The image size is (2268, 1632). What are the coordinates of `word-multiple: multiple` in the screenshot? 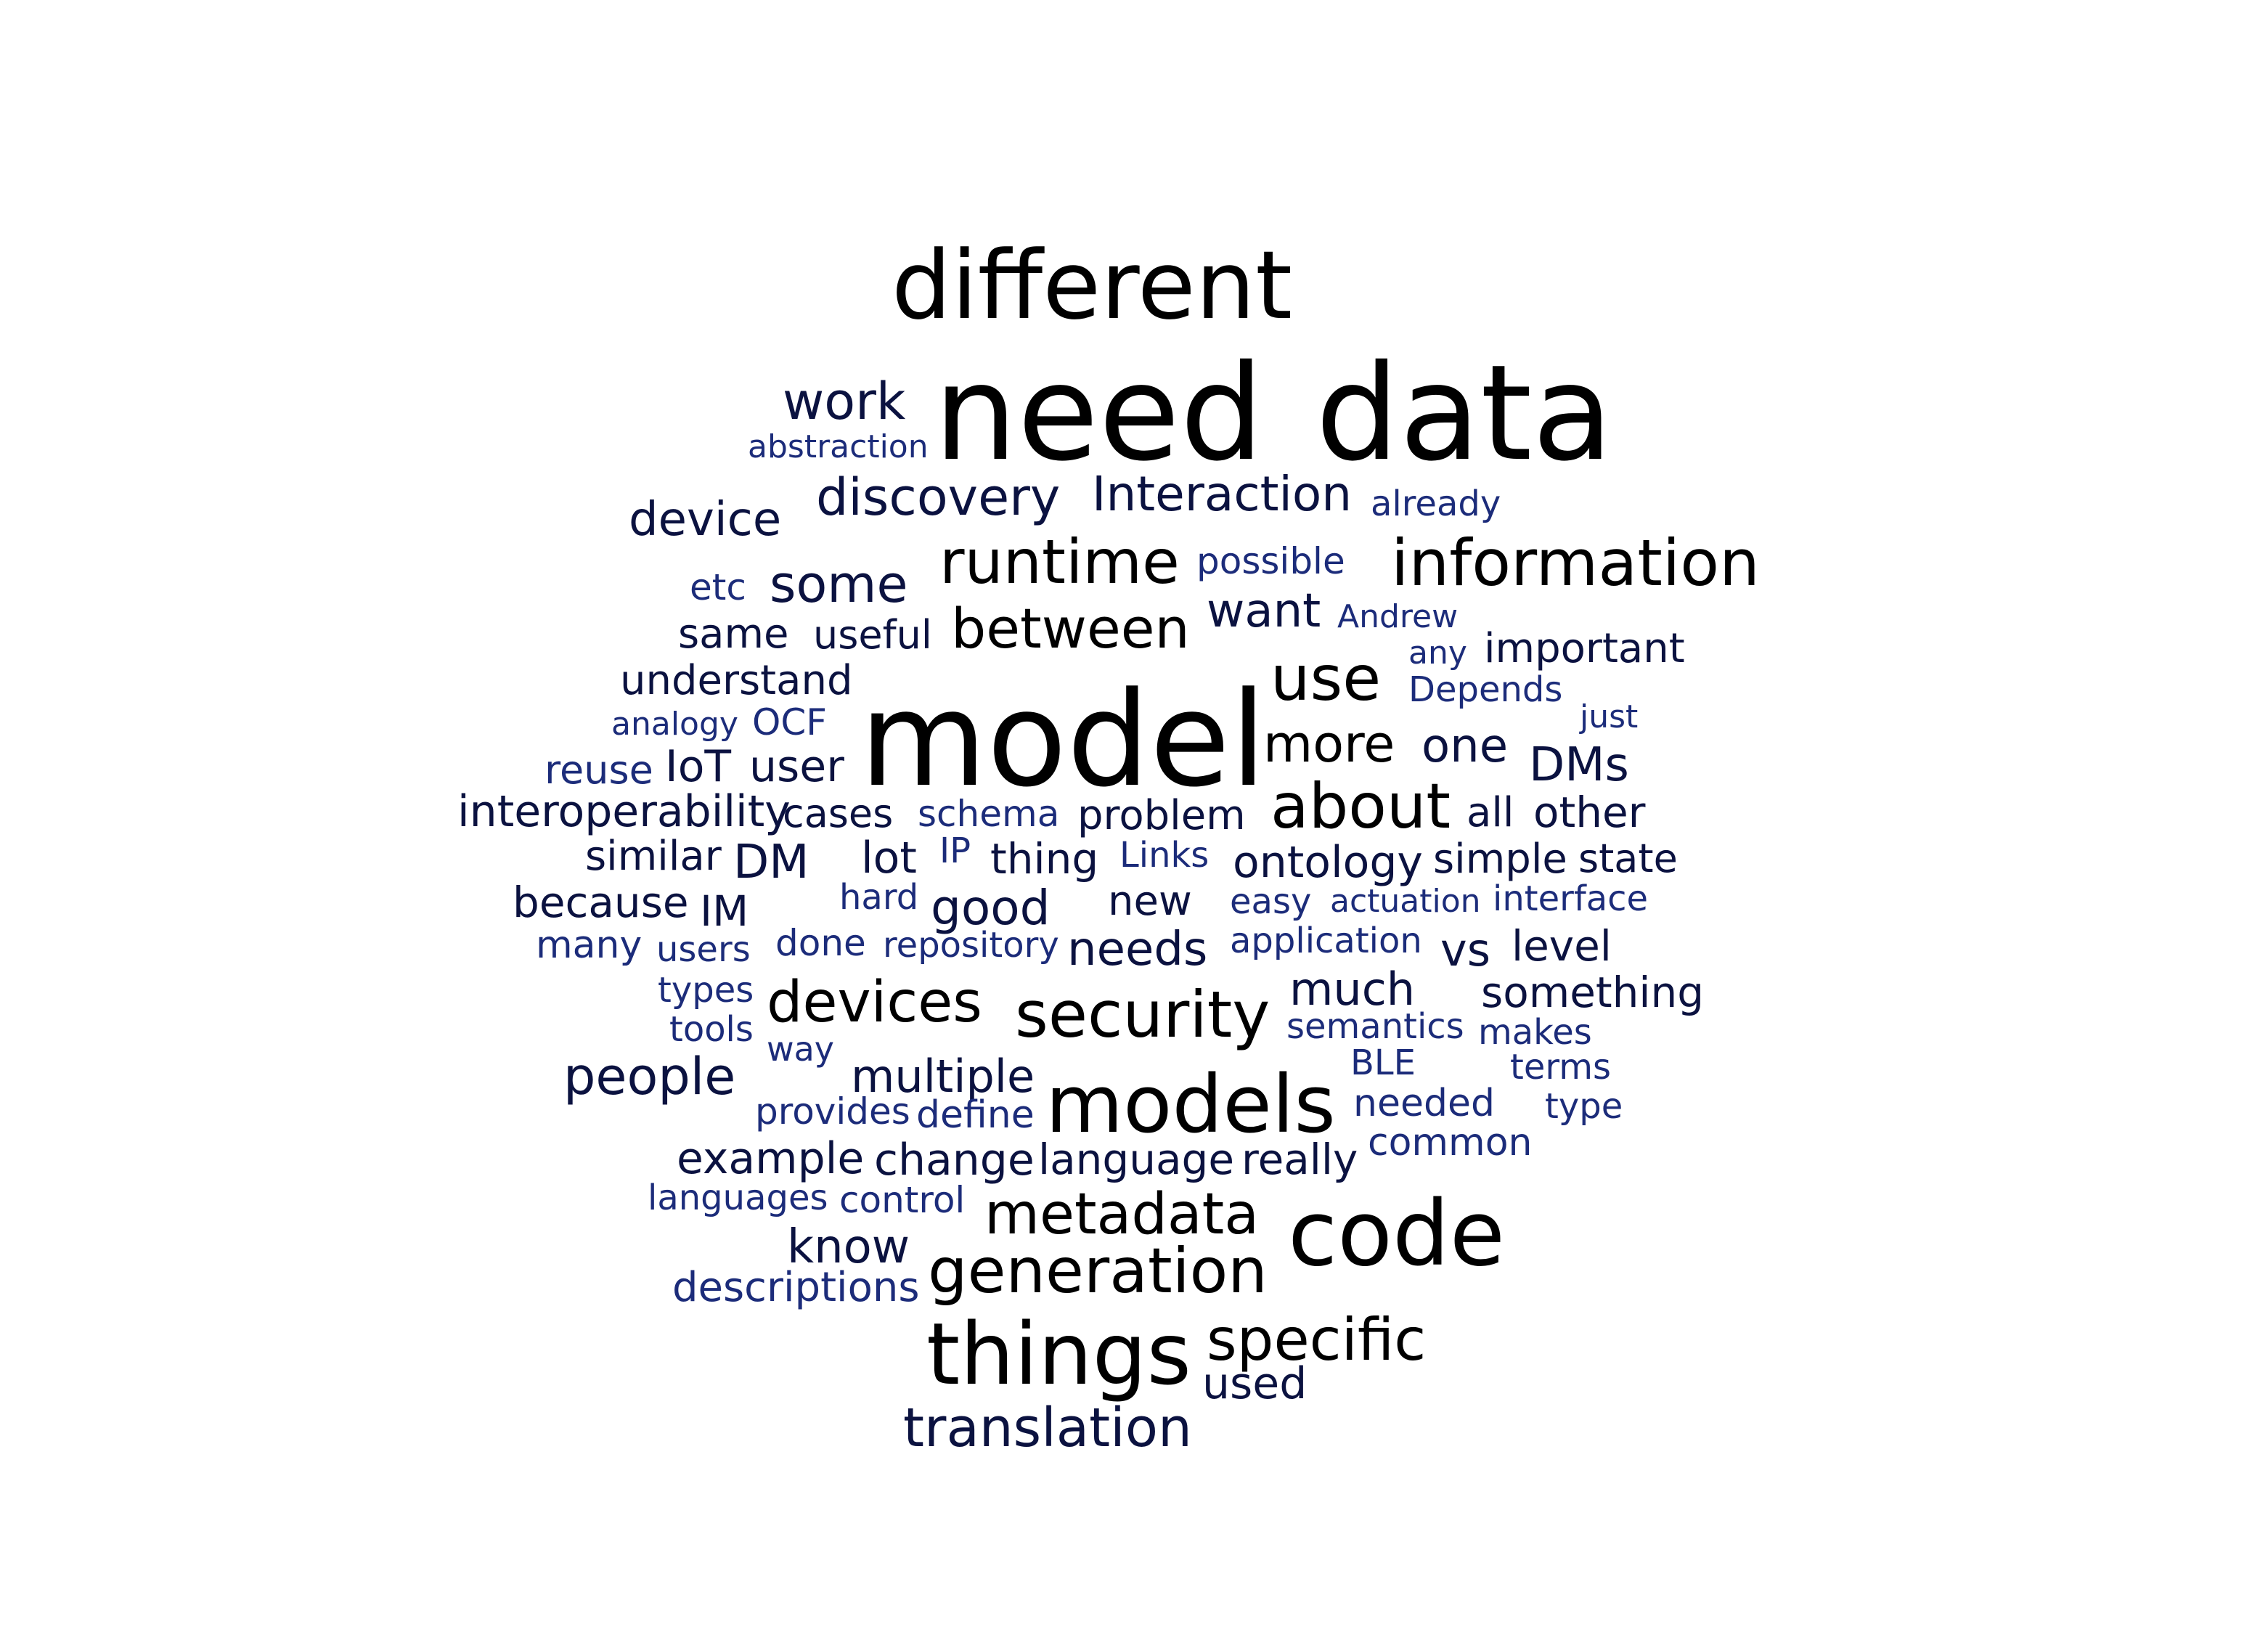 It's located at (943, 1076).